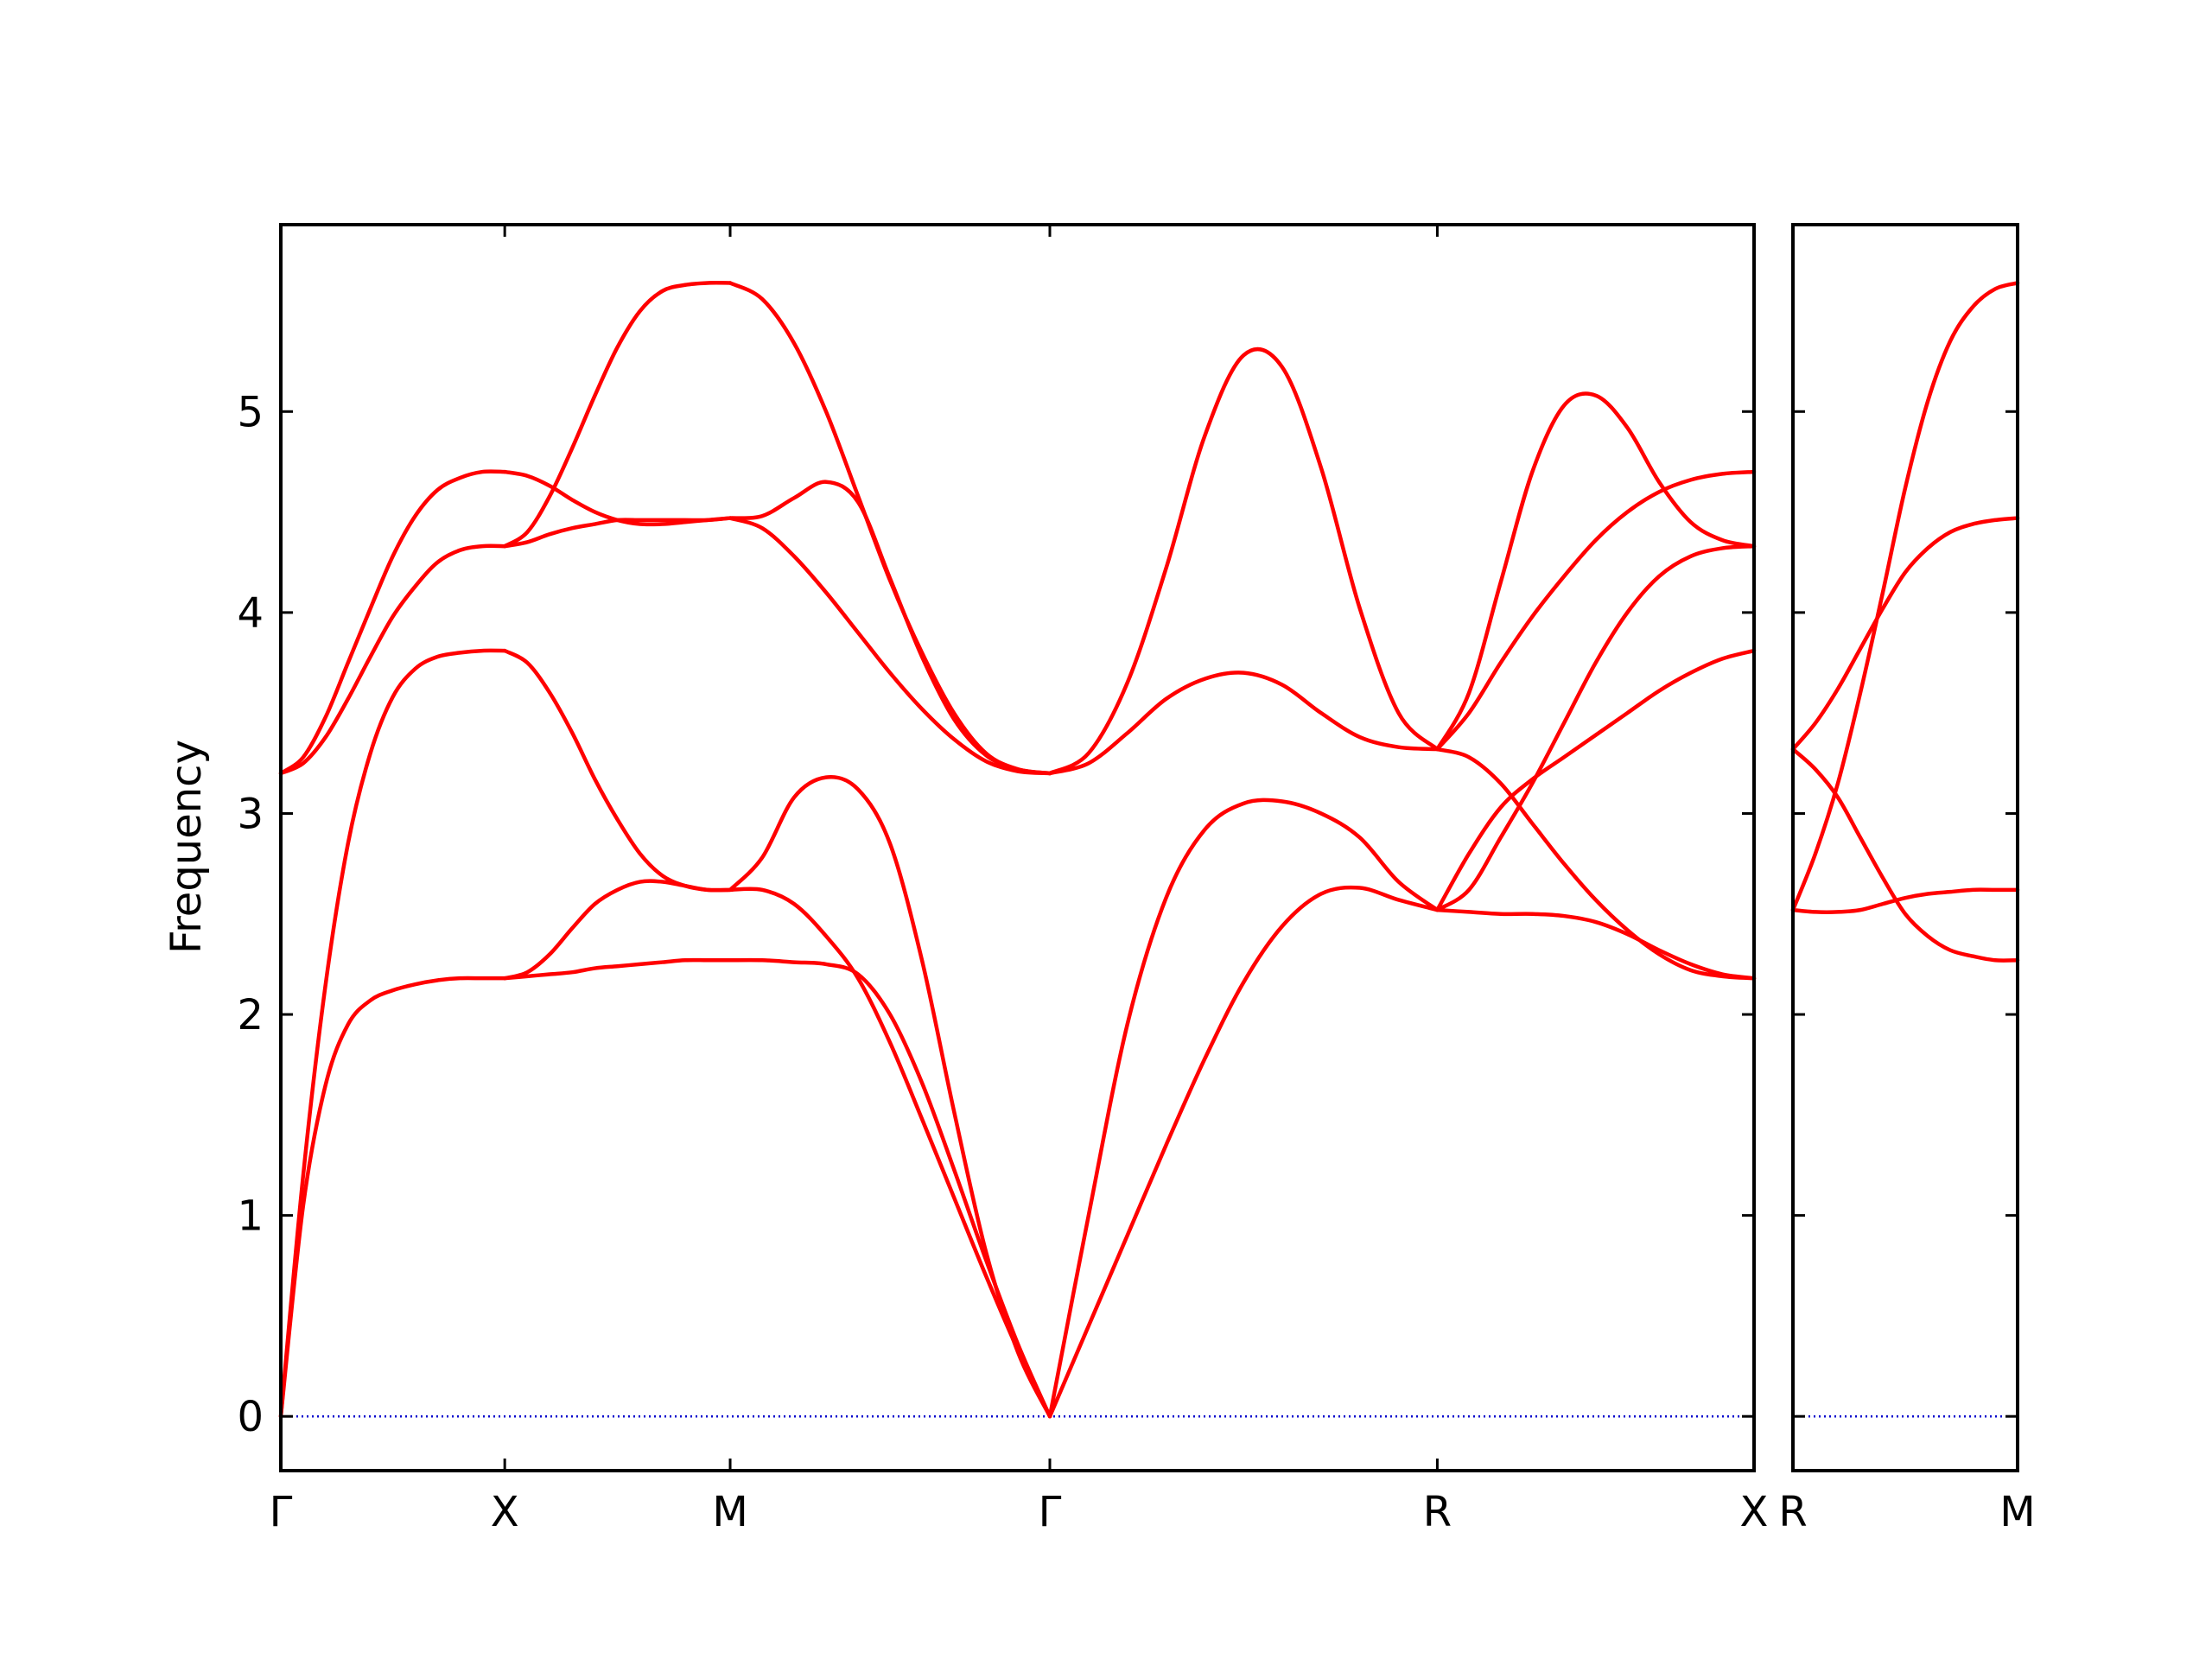 The width and height of the screenshot is (2212, 1659). Describe the element at coordinates (250, 814) in the screenshot. I see `y-tick-label: 3` at that location.